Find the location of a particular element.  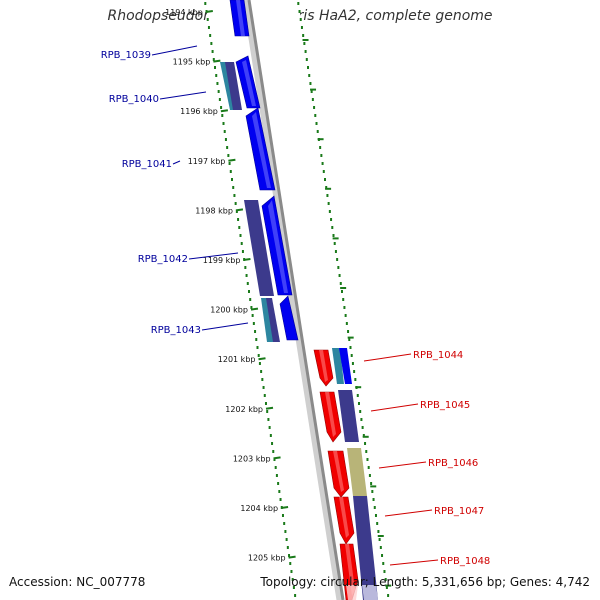

kbp-tick-label: 1201 kbp is located at coordinates (237, 359).